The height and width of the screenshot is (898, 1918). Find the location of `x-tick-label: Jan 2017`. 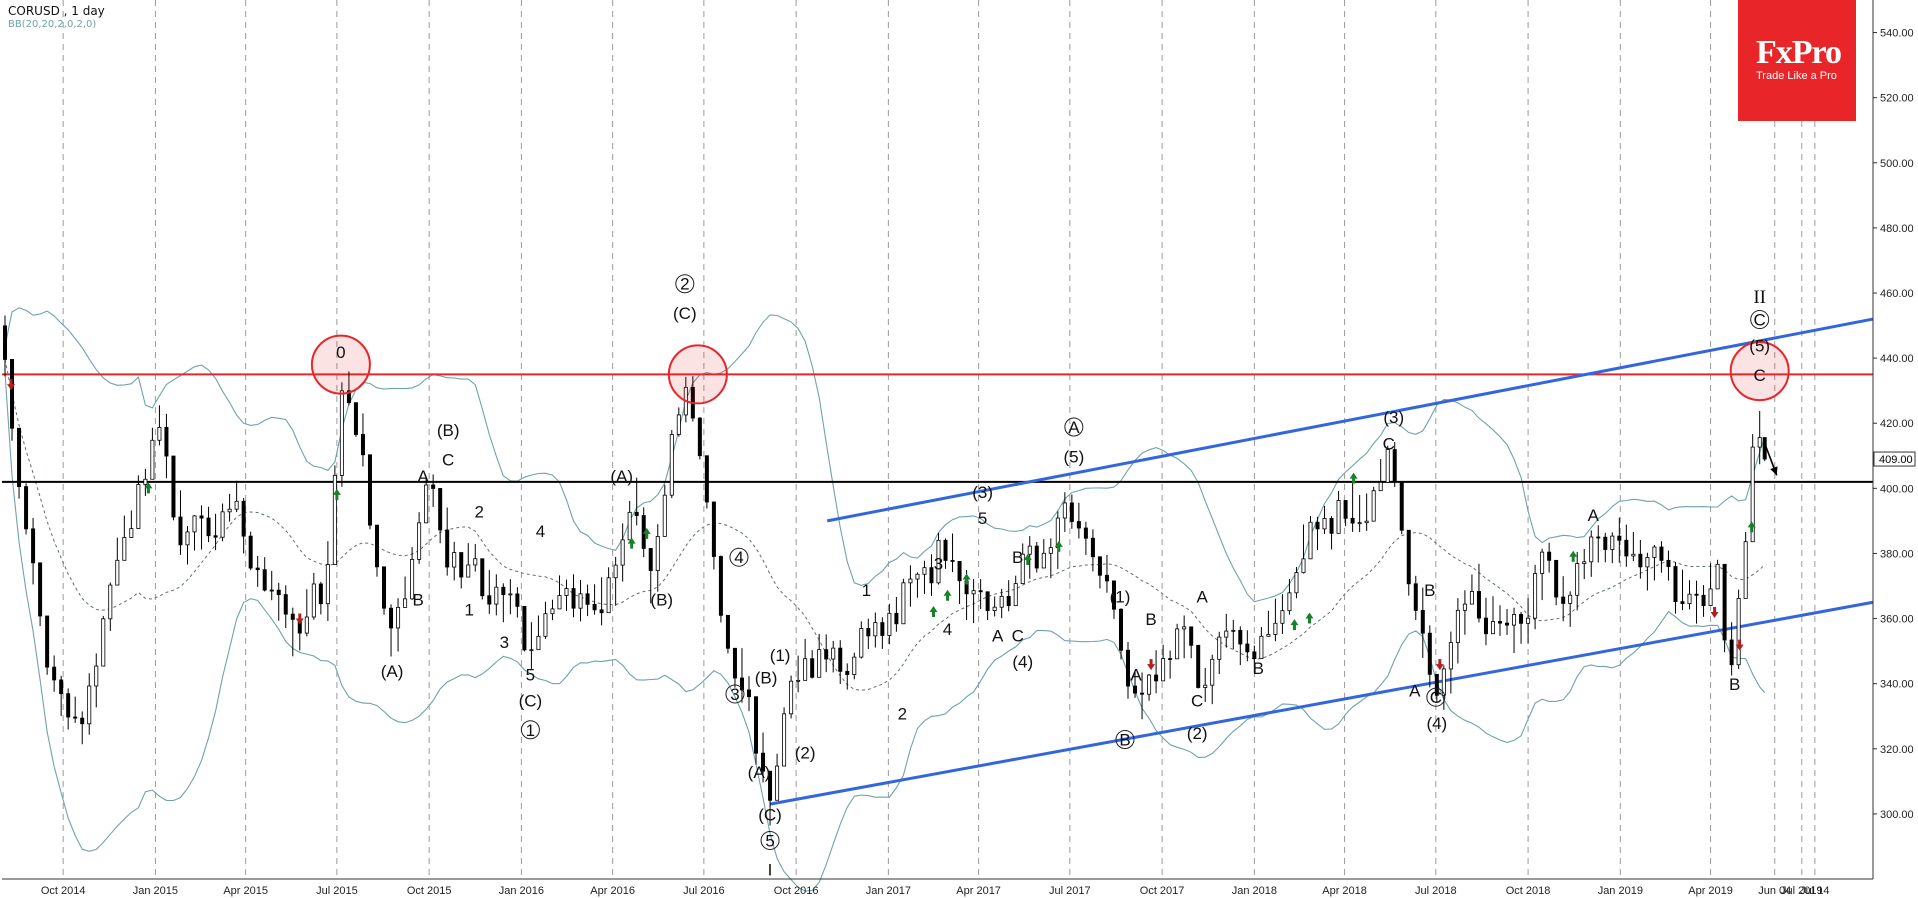

x-tick-label: Jan 2017 is located at coordinates (888, 891).